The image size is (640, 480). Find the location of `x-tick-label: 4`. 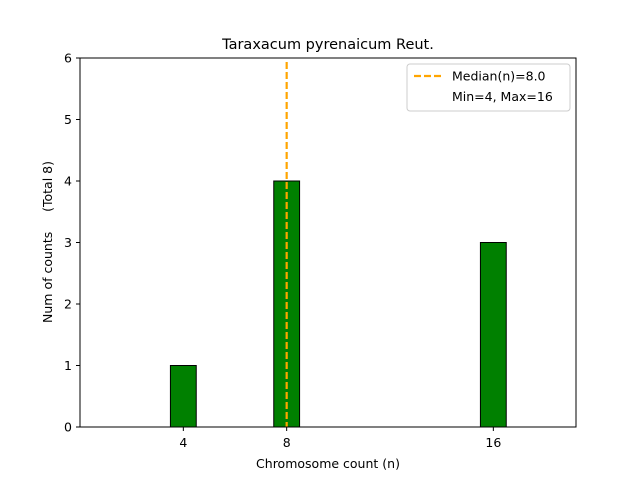

x-tick-label: 4 is located at coordinates (183, 442).